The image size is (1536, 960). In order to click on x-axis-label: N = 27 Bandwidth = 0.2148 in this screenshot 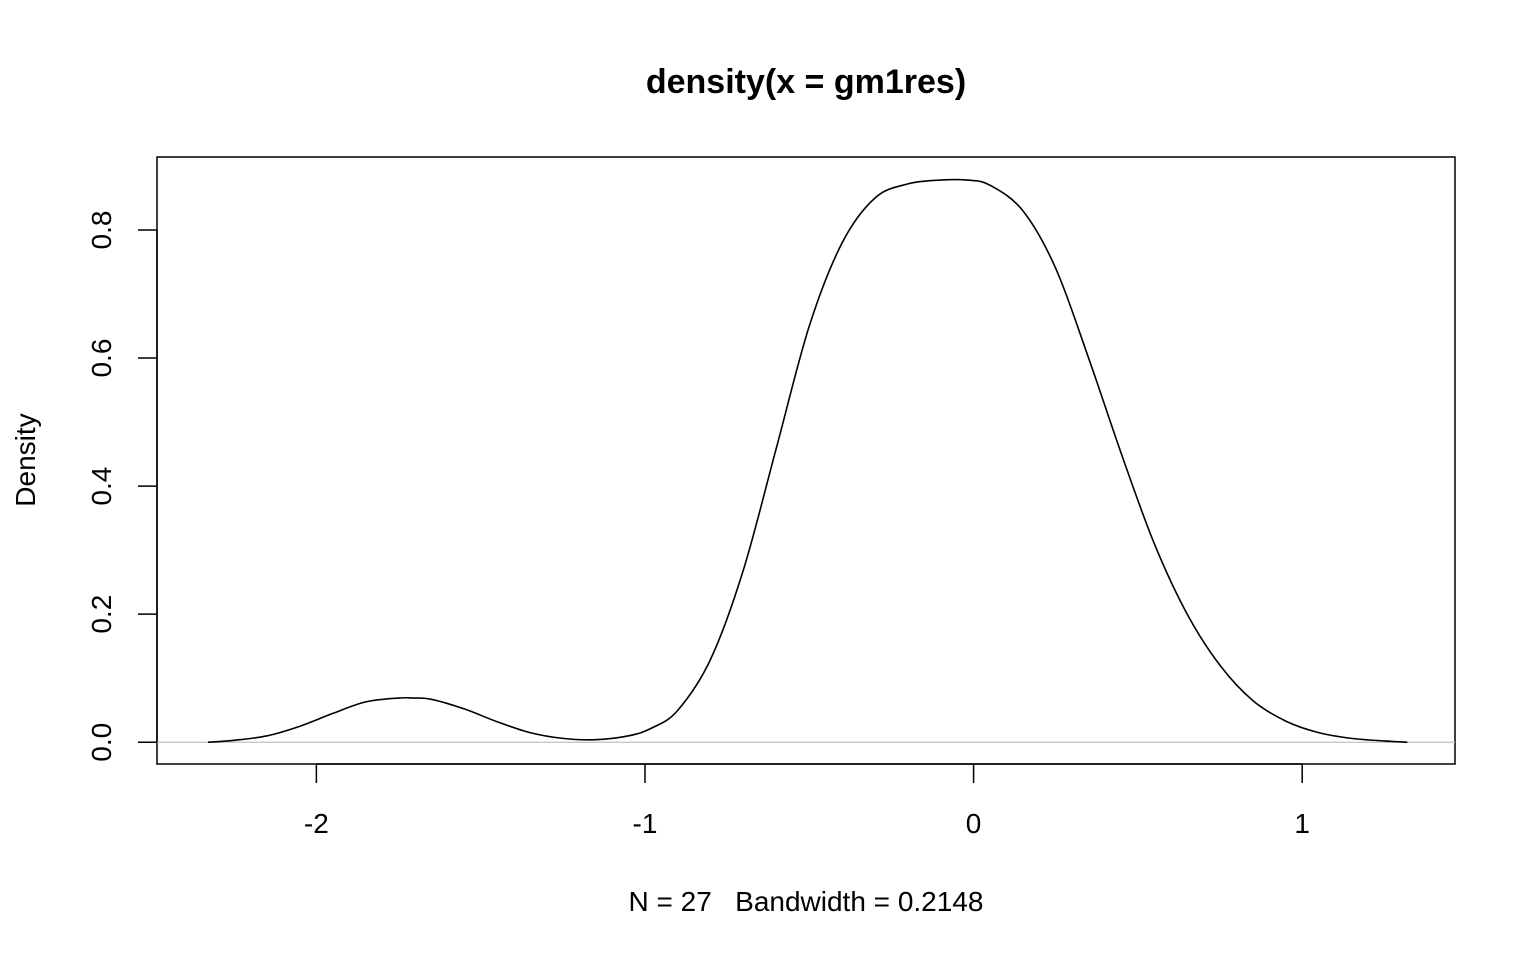, I will do `click(806, 901)`.